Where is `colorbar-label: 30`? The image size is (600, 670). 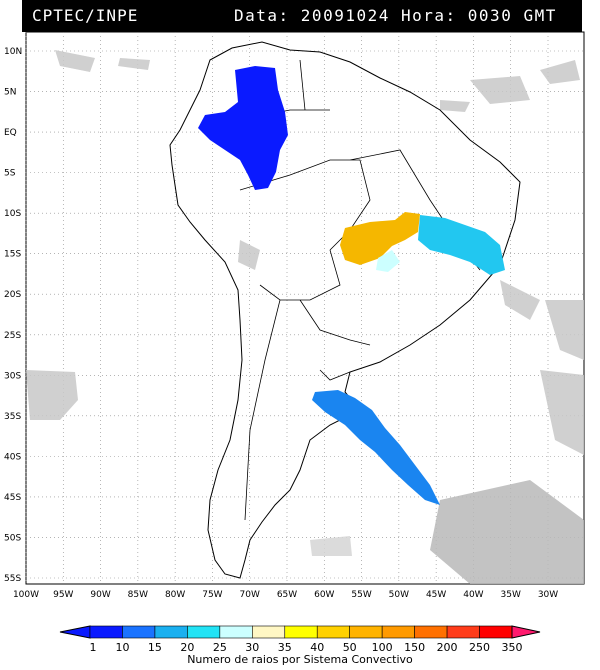
colorbar-label: 30 is located at coordinates (252, 647).